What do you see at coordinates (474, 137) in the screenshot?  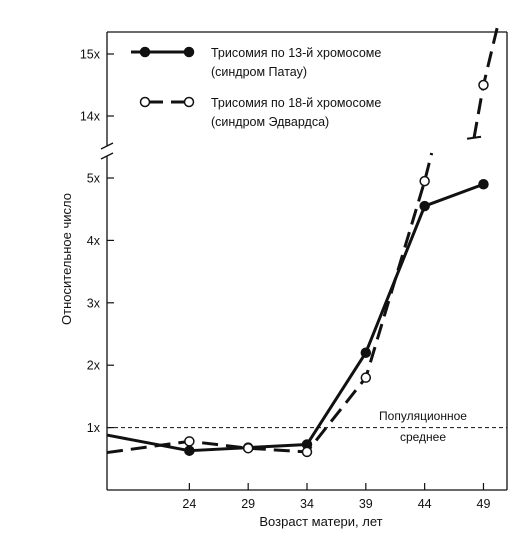 I see `series-1-upper-cap` at bounding box center [474, 137].